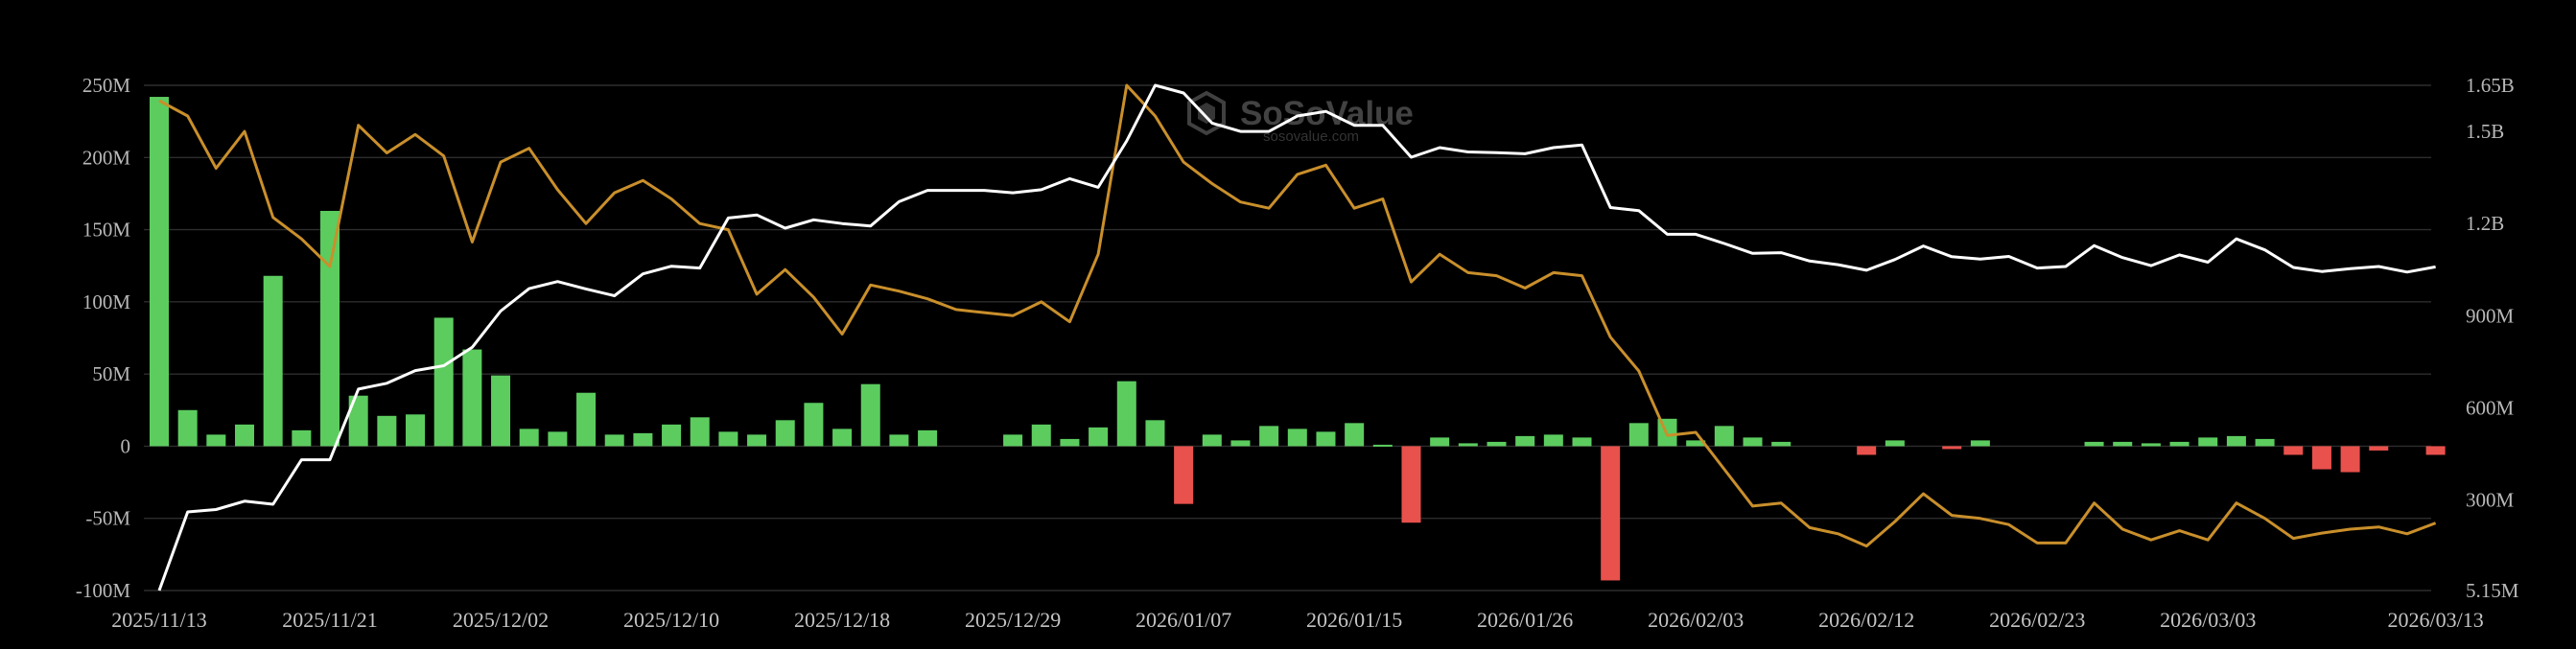 This screenshot has height=649, width=2576. Describe the element at coordinates (1354, 620) in the screenshot. I see `x-tick-label: 2026/01/15` at that location.